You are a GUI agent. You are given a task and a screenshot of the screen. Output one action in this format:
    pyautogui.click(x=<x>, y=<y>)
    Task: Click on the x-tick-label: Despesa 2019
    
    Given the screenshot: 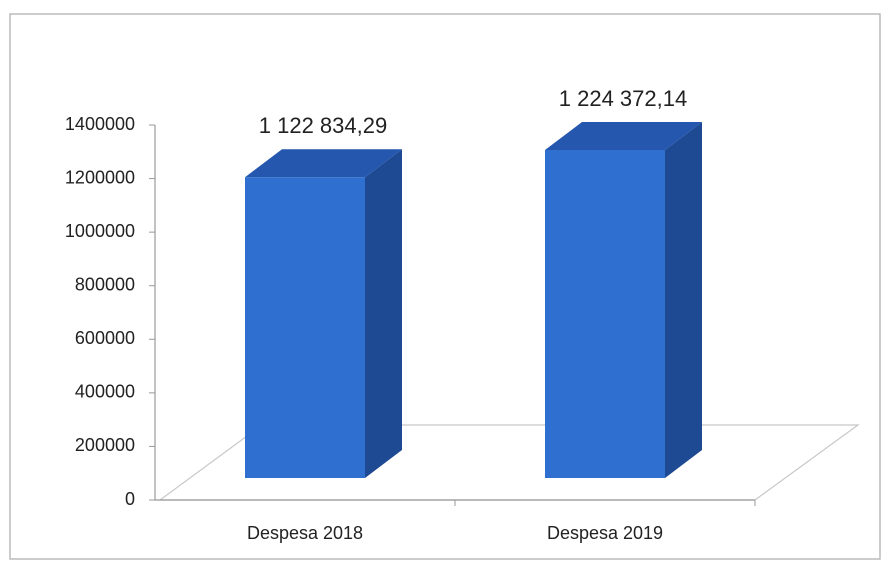 What is the action you would take?
    pyautogui.click(x=605, y=533)
    